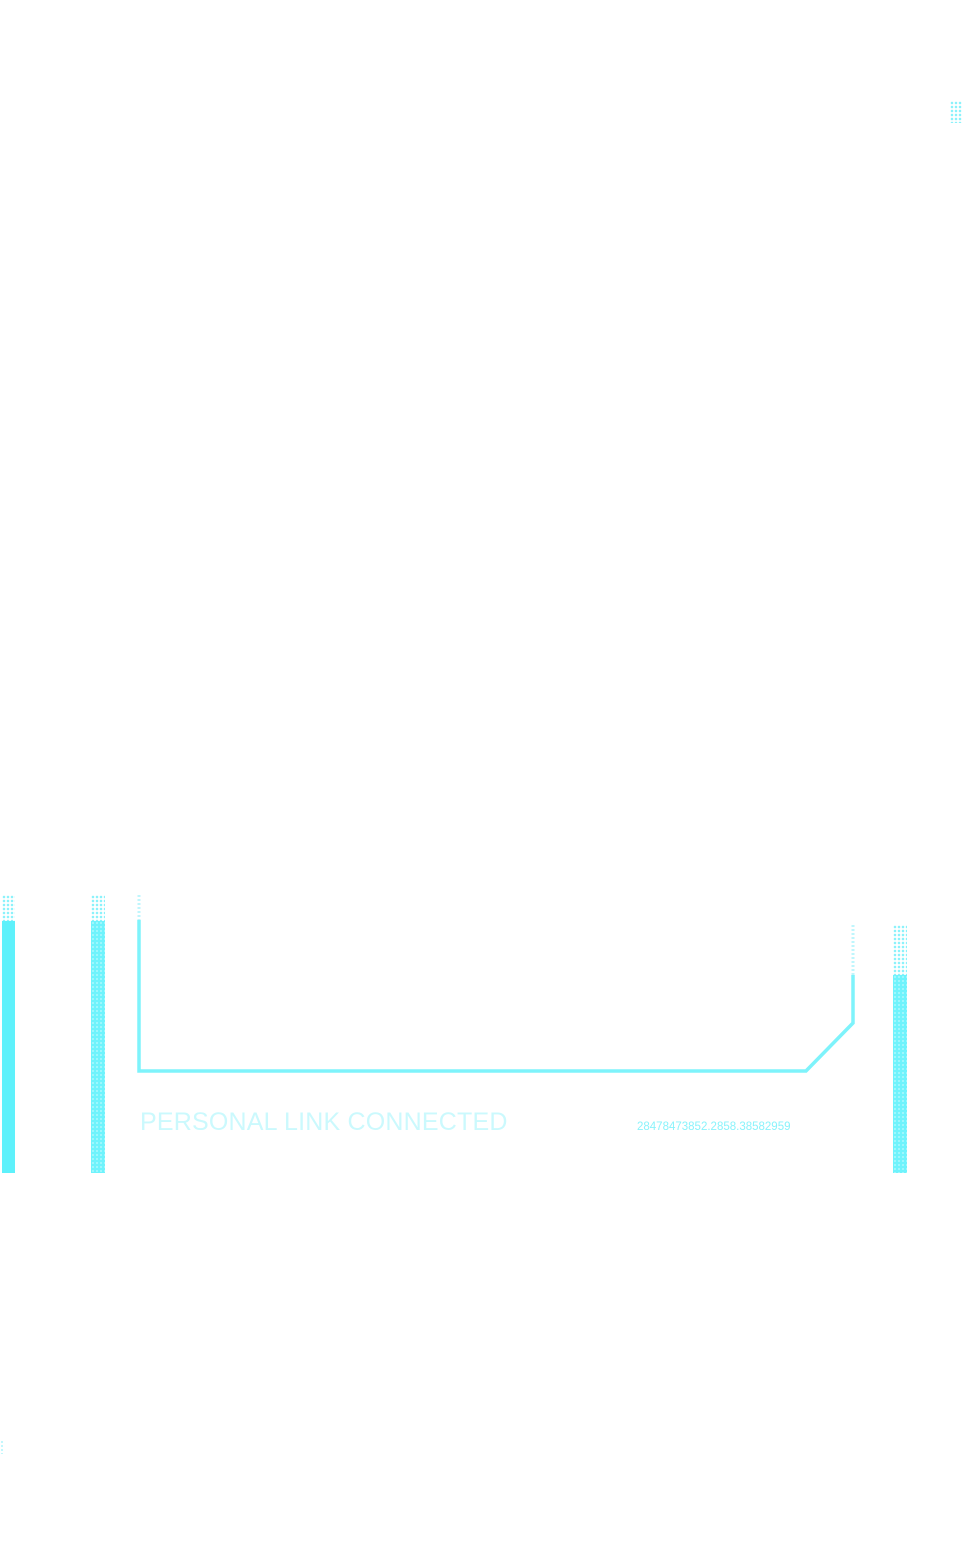 This screenshot has height=1562, width=964. I want to click on right-bar, so click(900, 1074).